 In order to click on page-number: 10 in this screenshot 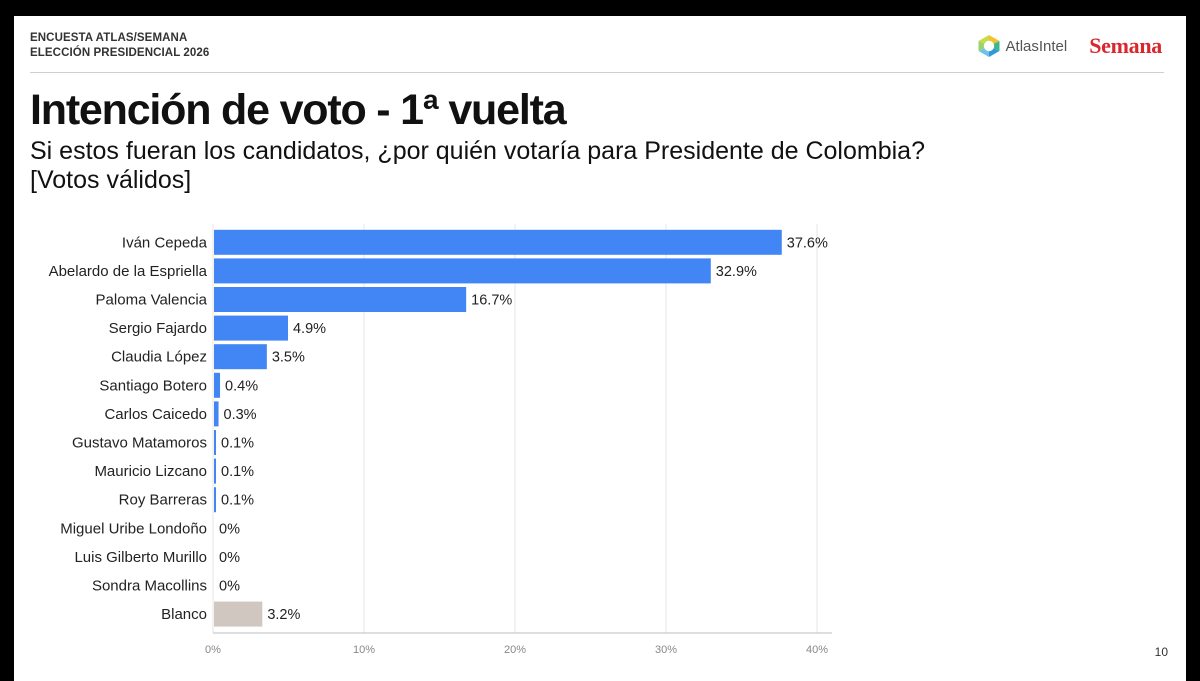, I will do `click(1161, 652)`.